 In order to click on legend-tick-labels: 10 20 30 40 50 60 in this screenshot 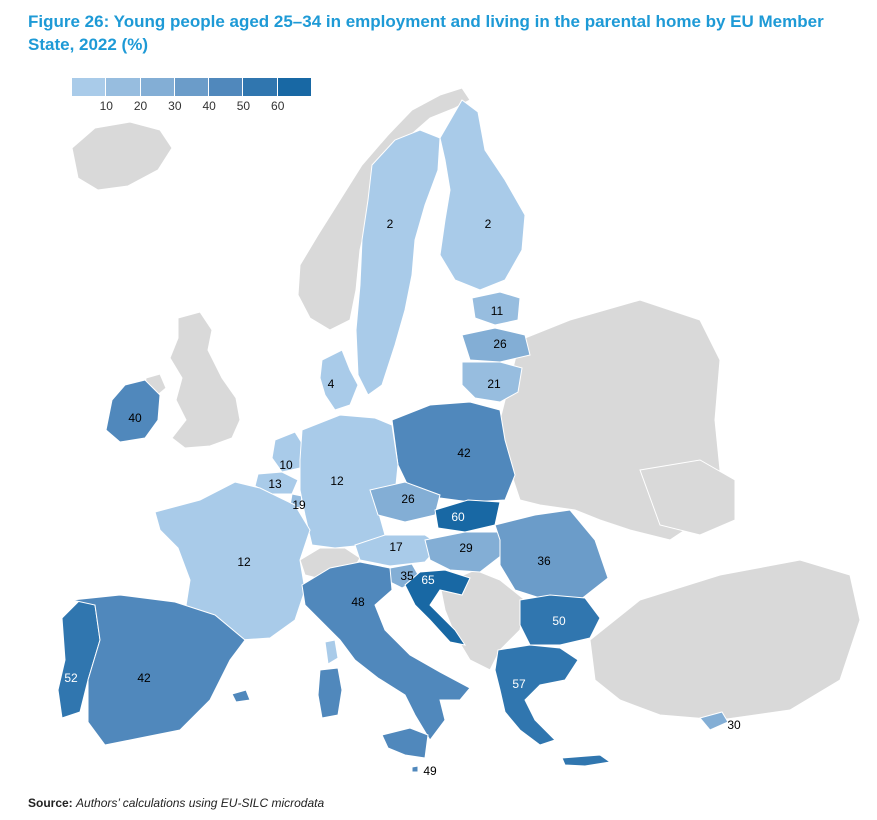, I will do `click(192, 105)`.